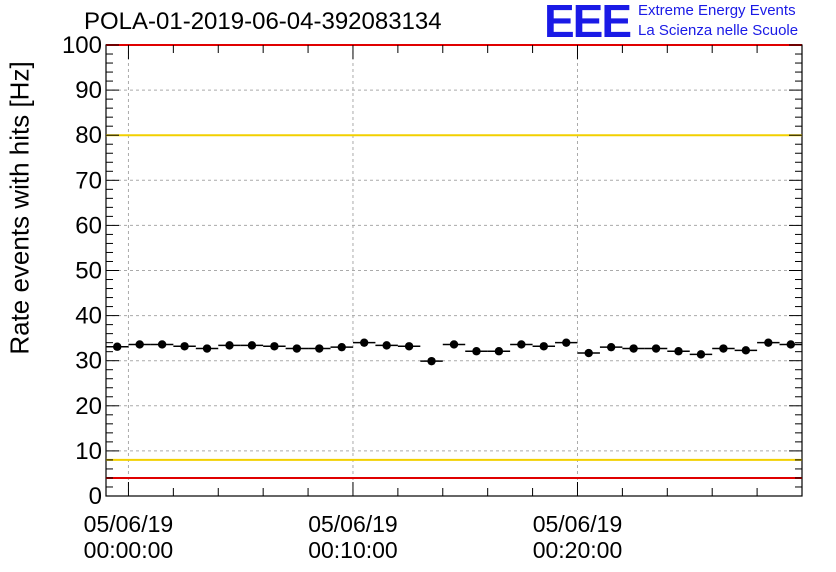 The width and height of the screenshot is (836, 572). Describe the element at coordinates (88, 451) in the screenshot. I see `y-tick-label: 10` at that location.